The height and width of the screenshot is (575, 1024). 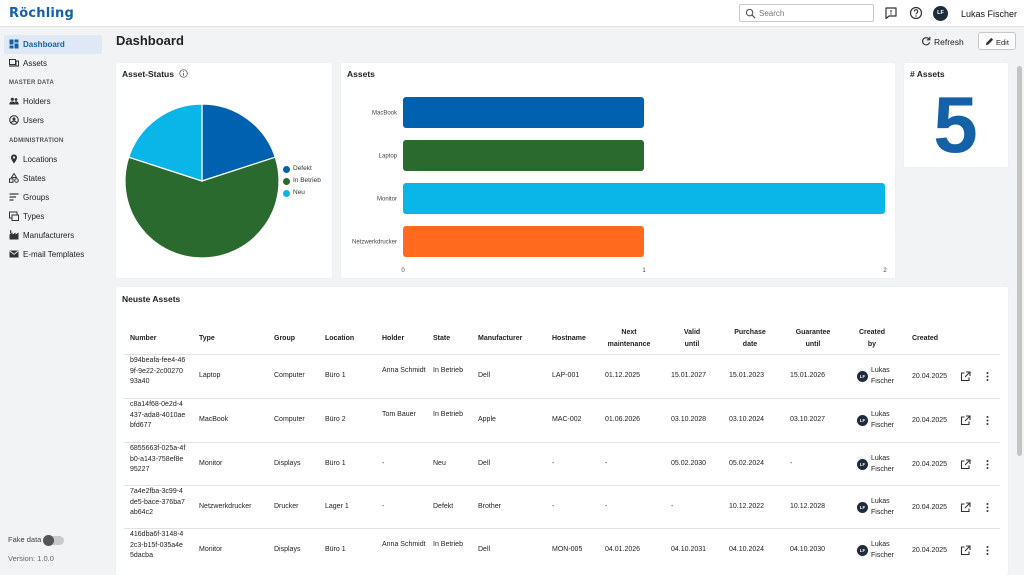 What do you see at coordinates (387, 200) in the screenshot?
I see `bar-category-label: Monitor` at bounding box center [387, 200].